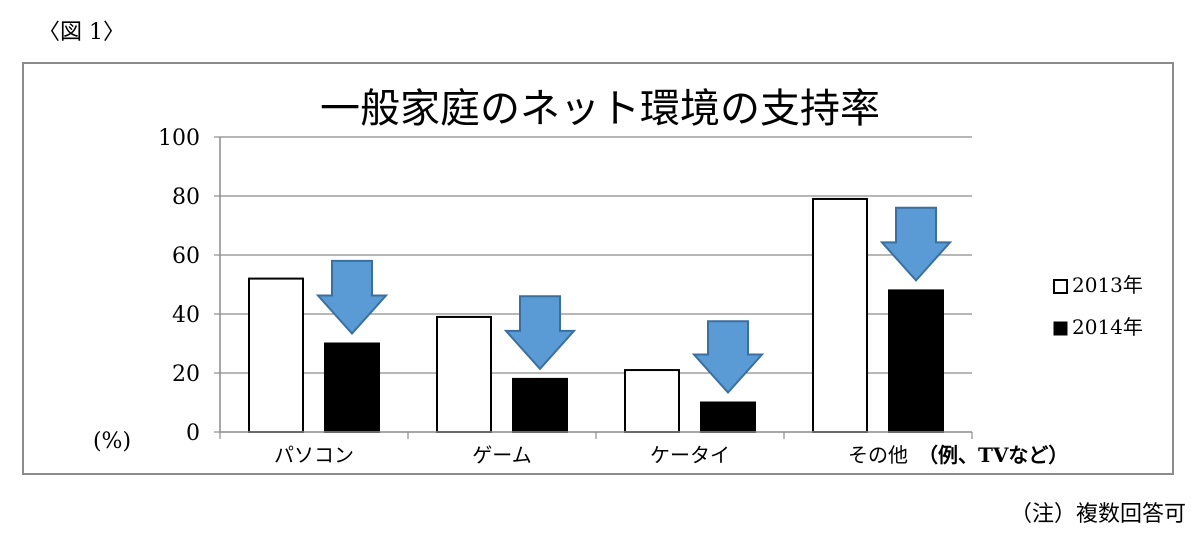 The width and height of the screenshot is (1200, 535). What do you see at coordinates (186, 315) in the screenshot?
I see `y-tick-label: 40` at bounding box center [186, 315].